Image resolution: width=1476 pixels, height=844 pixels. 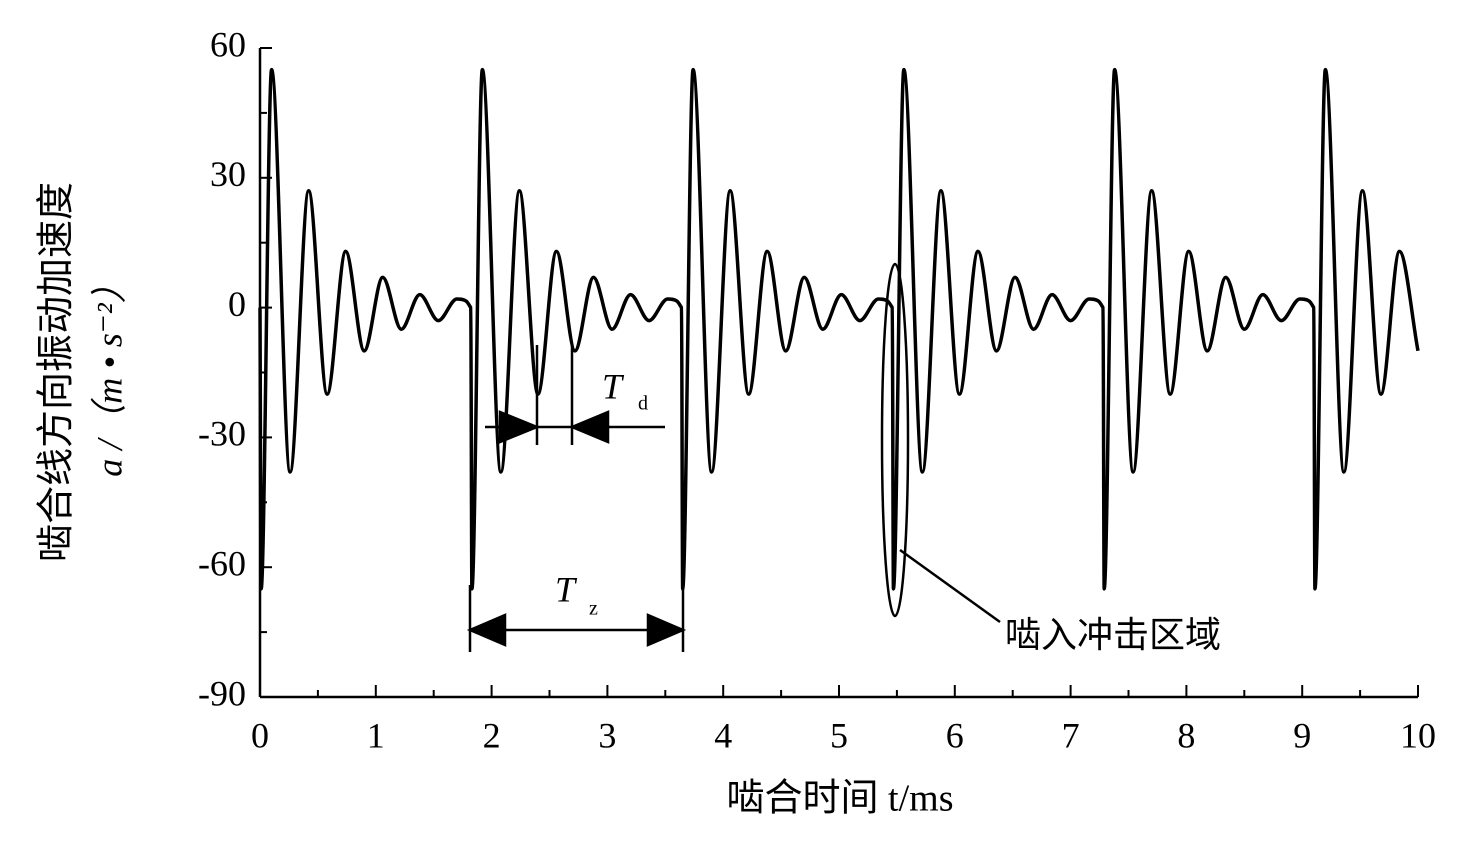 I want to click on y-tick-label: -30, so click(x=222, y=434).